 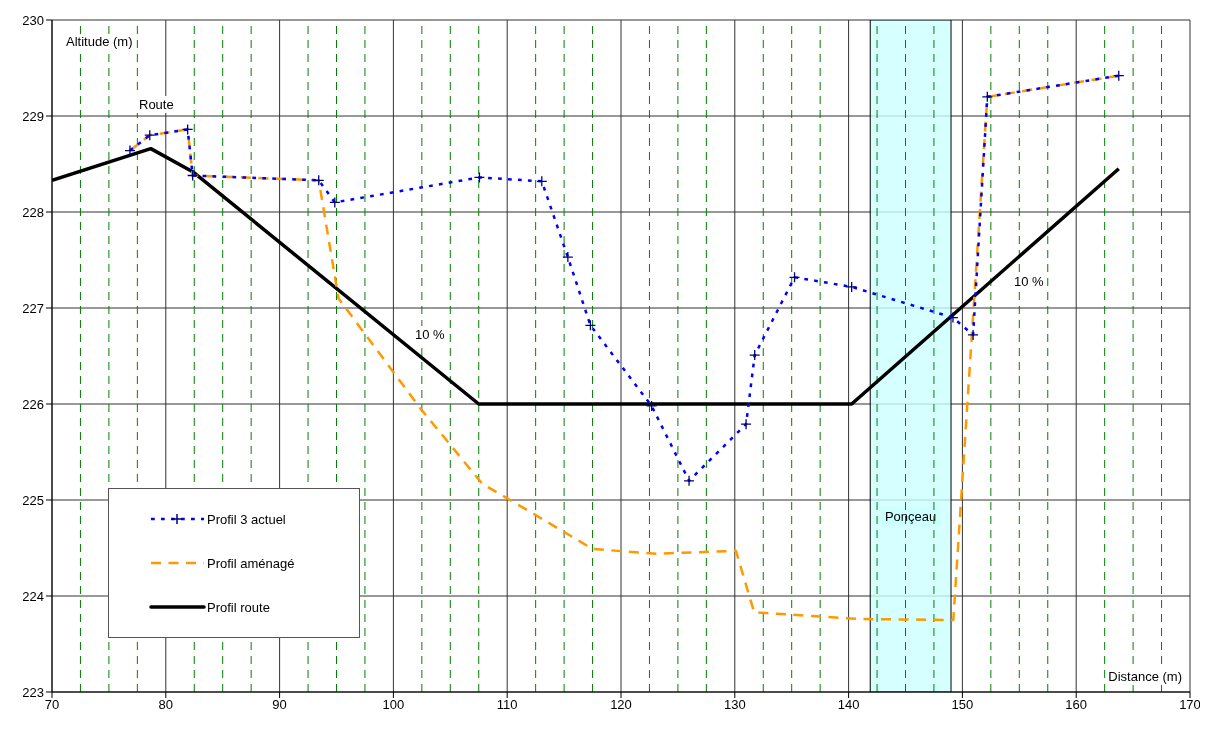 What do you see at coordinates (33, 692) in the screenshot?
I see `y-tick-label: 223` at bounding box center [33, 692].